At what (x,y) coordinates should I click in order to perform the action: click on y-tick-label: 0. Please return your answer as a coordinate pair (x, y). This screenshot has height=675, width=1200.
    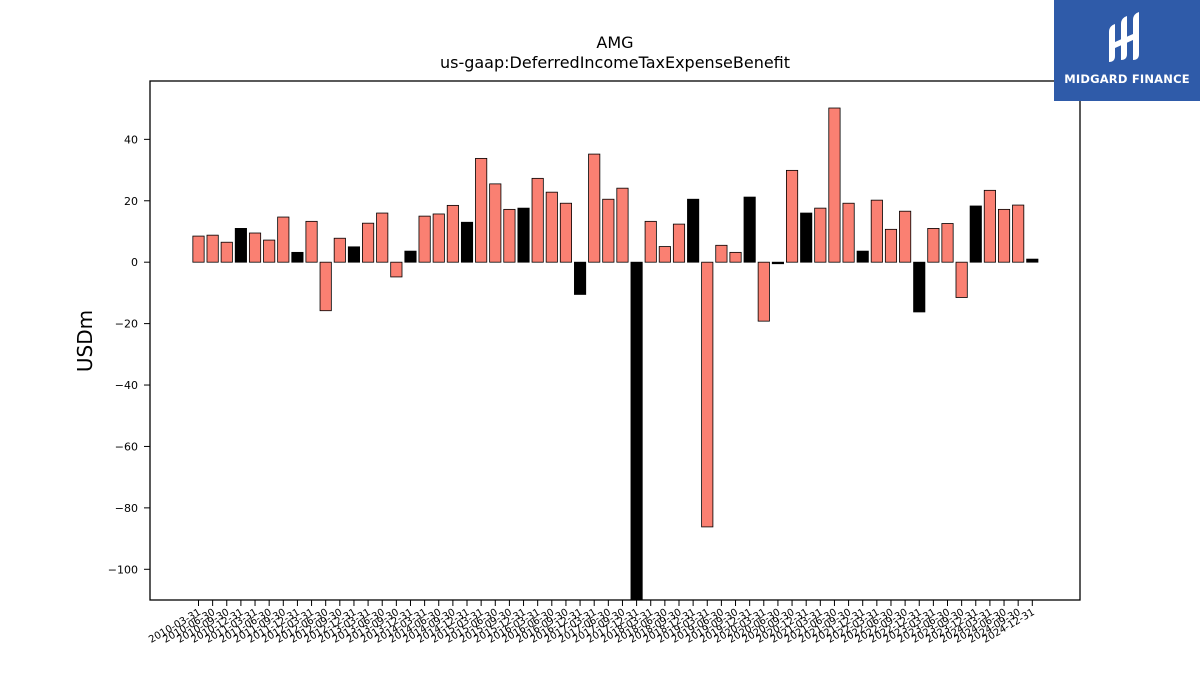
    Looking at the image, I should click on (134, 262).